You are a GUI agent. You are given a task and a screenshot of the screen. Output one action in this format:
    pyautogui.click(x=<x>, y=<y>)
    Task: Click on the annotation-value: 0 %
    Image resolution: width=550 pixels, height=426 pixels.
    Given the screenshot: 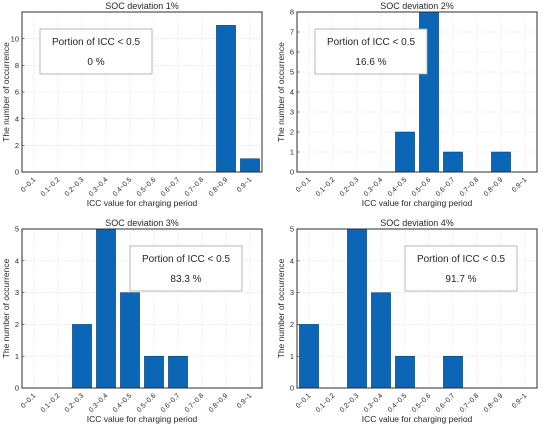 What is the action you would take?
    pyautogui.click(x=95, y=62)
    